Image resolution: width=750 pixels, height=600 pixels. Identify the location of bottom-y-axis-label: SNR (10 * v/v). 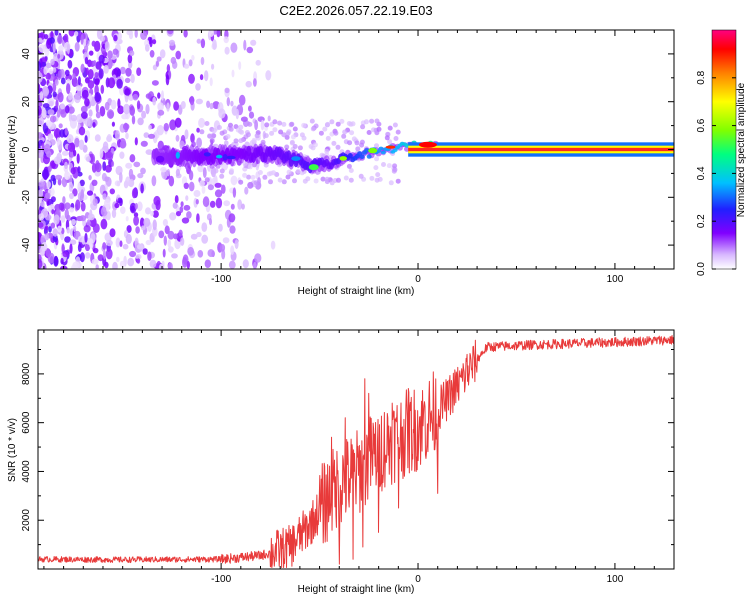
(12, 450).